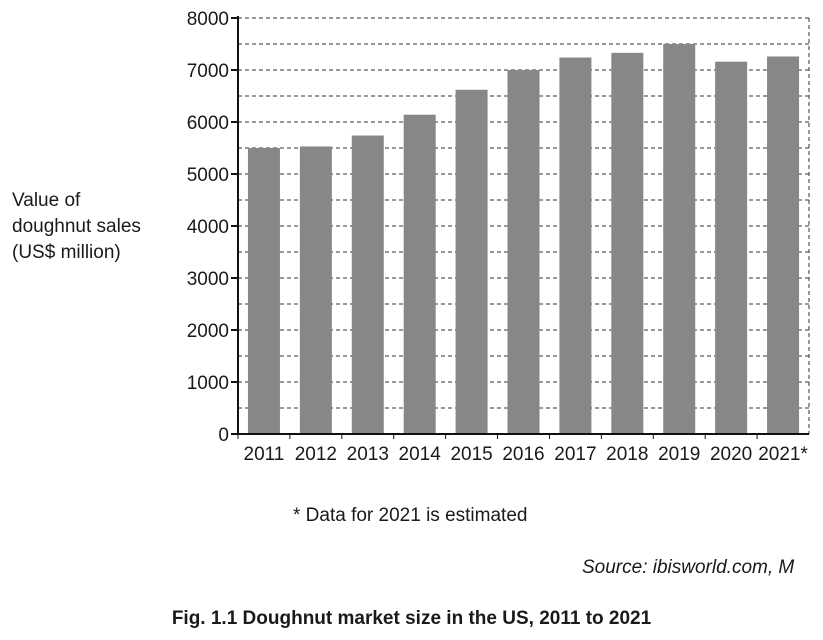 This screenshot has height=640, width=823. What do you see at coordinates (783, 454) in the screenshot?
I see `x-tick-label: 2021*` at bounding box center [783, 454].